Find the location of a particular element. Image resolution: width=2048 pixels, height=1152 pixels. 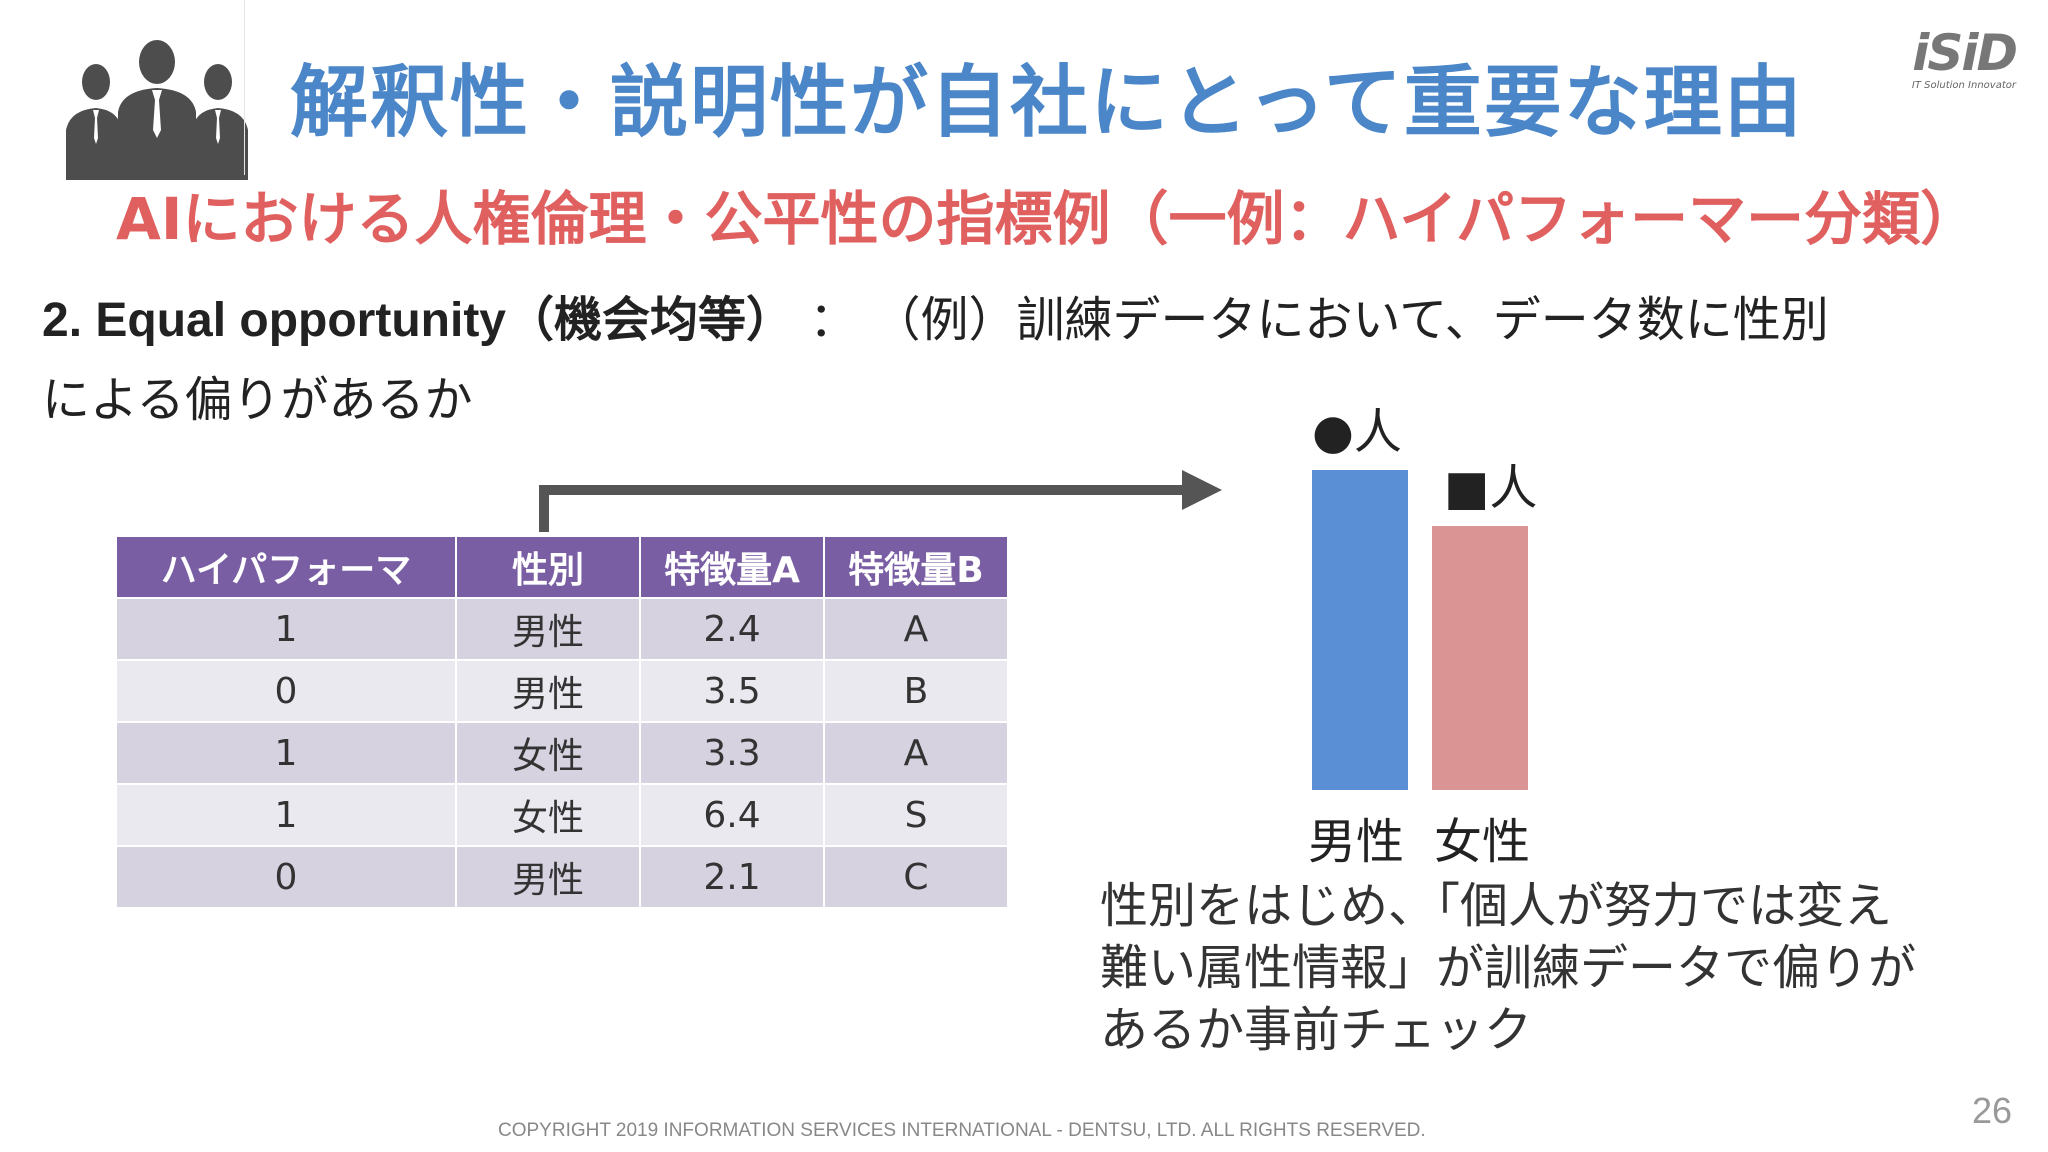

table-row: 1 女性 6.4 S is located at coordinates (562, 815).